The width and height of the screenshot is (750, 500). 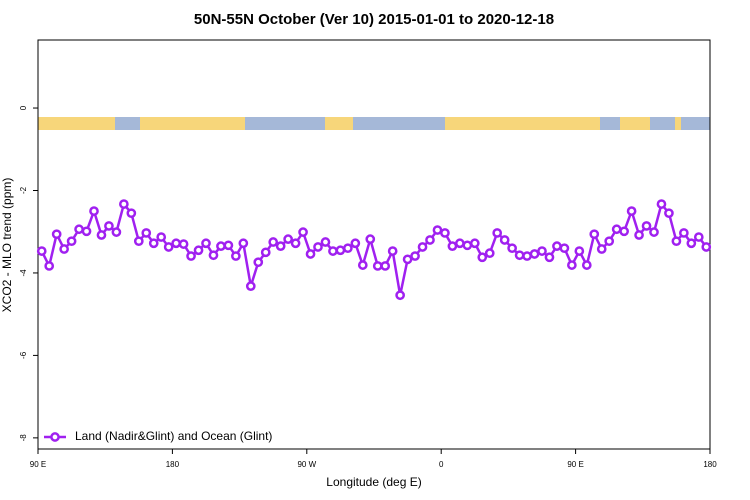 What do you see at coordinates (23, 273) in the screenshot?
I see `y-tick-label: -4` at bounding box center [23, 273].